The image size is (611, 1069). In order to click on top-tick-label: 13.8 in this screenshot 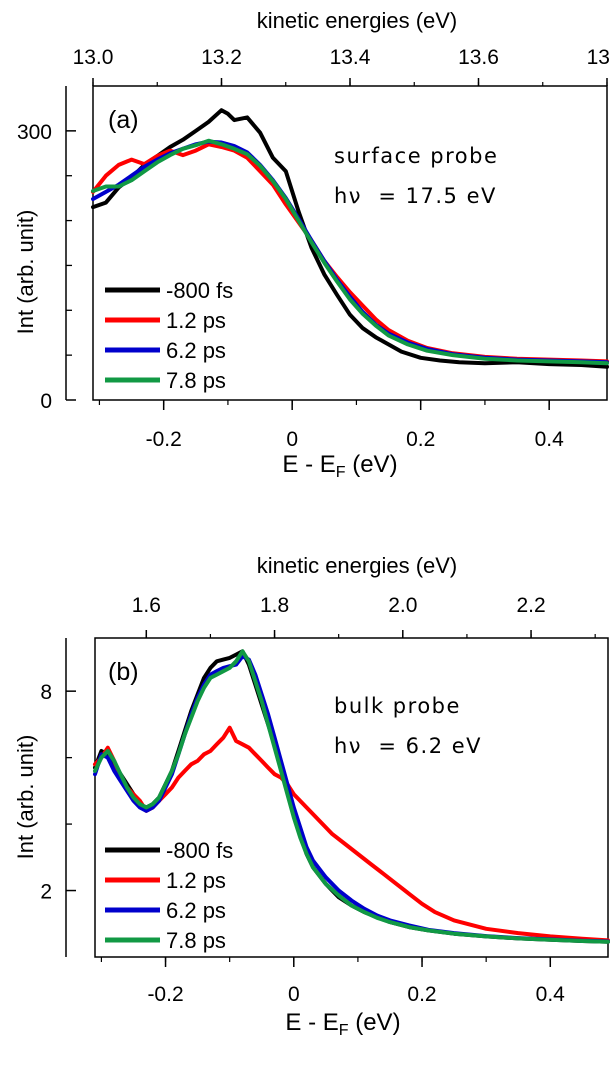, I will do `click(599, 57)`.